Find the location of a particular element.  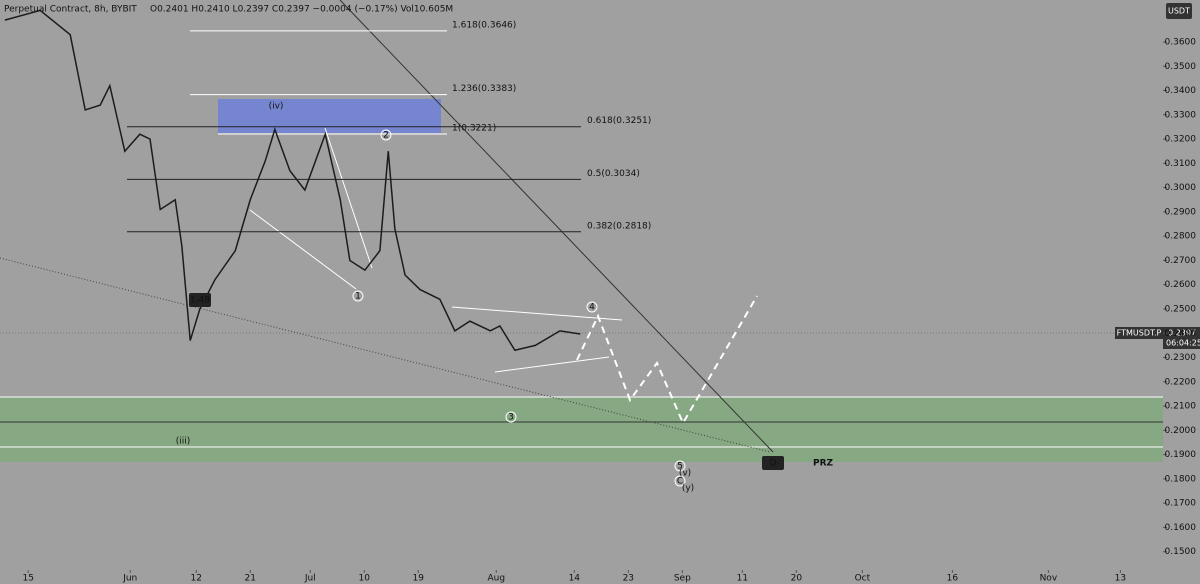

x-tick-label: 12 is located at coordinates (196, 579).